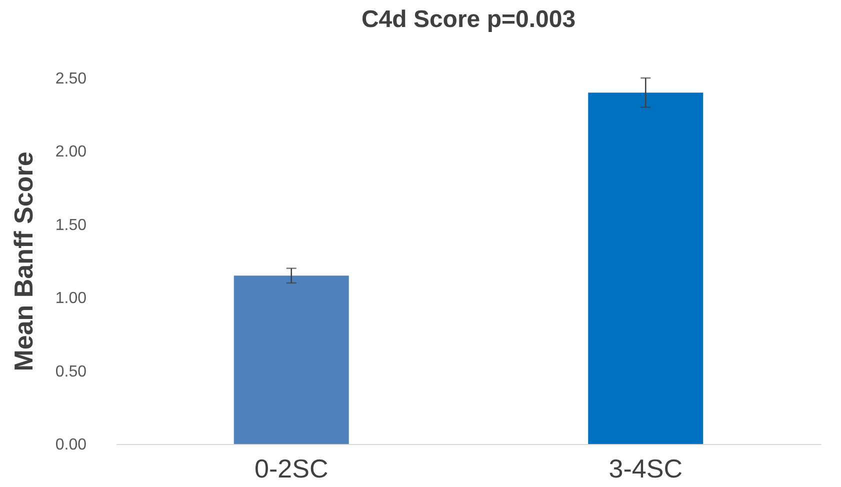 Image resolution: width=841 pixels, height=487 pixels. Describe the element at coordinates (23, 262) in the screenshot. I see `y-axis-title: Mean Banff Score` at that location.